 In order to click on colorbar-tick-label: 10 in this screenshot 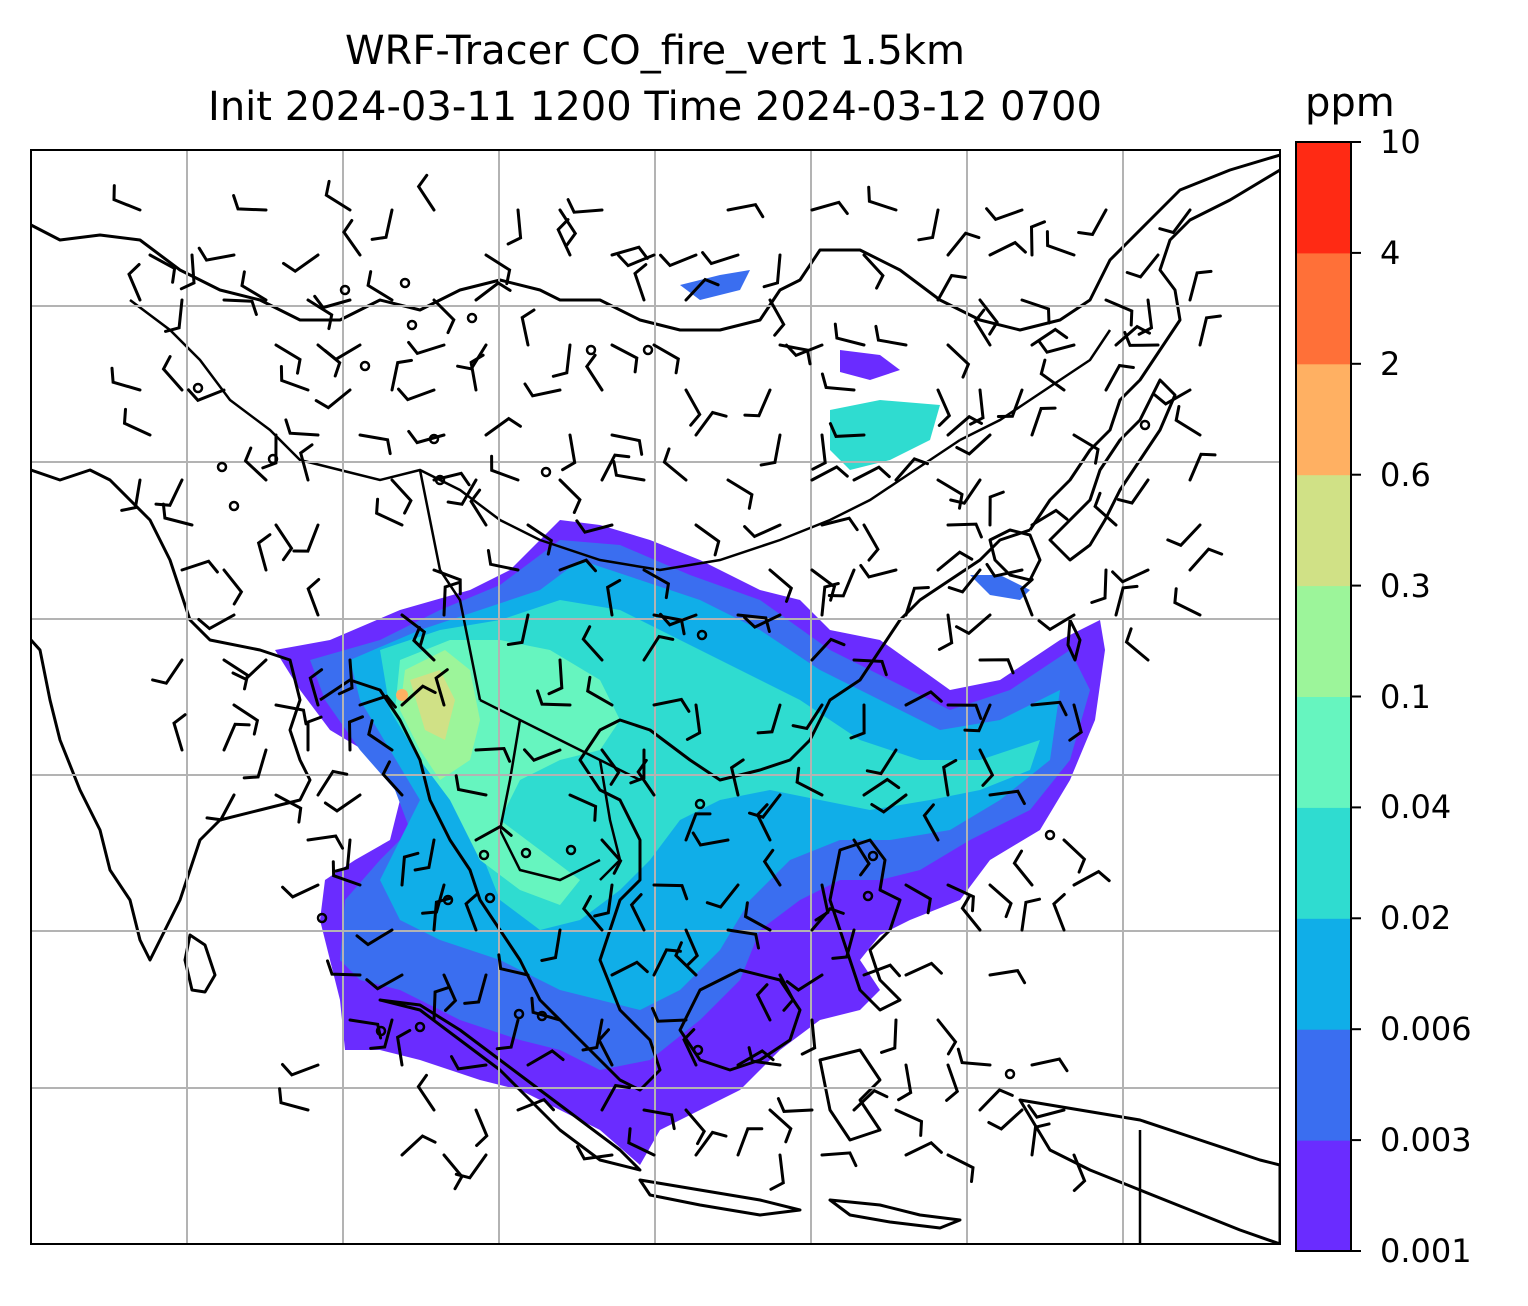, I will do `click(1400, 142)`.